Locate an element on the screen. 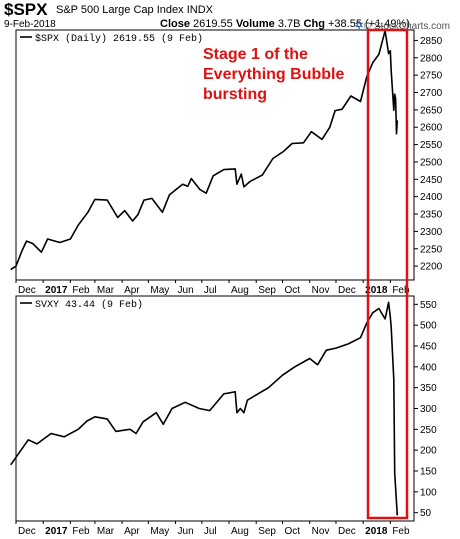 The width and height of the screenshot is (460, 539). chg-value: +38.55 (+1.49%) is located at coordinates (369, 24).